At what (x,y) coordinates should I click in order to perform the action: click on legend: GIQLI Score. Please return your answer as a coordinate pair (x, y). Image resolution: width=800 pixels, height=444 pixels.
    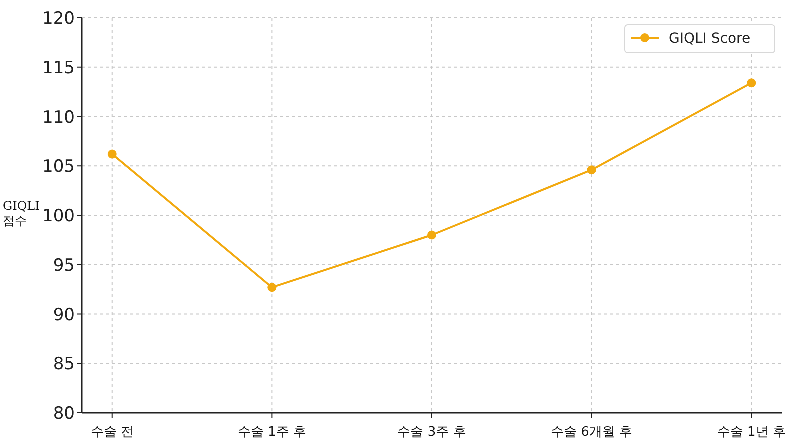
    Looking at the image, I should click on (700, 39).